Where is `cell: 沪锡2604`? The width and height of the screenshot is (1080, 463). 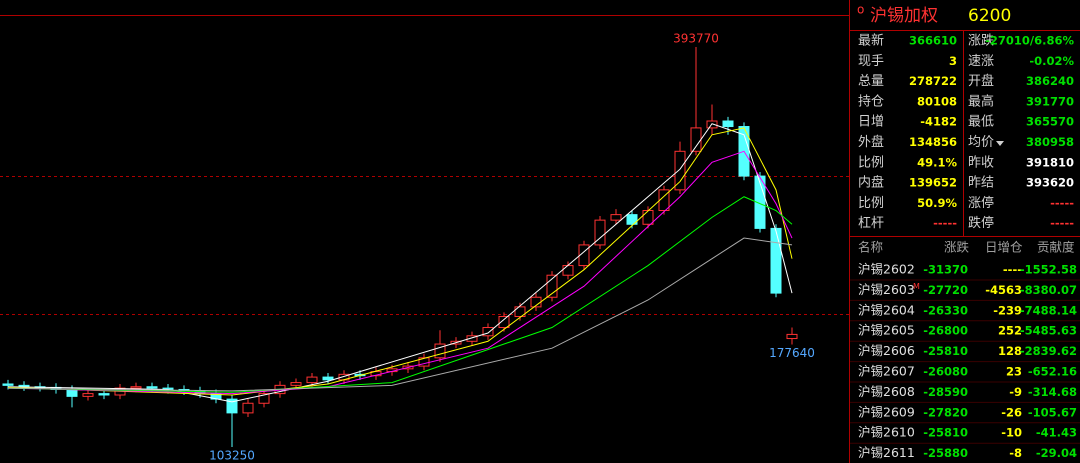 cell: 沪锡2604 is located at coordinates (886, 309).